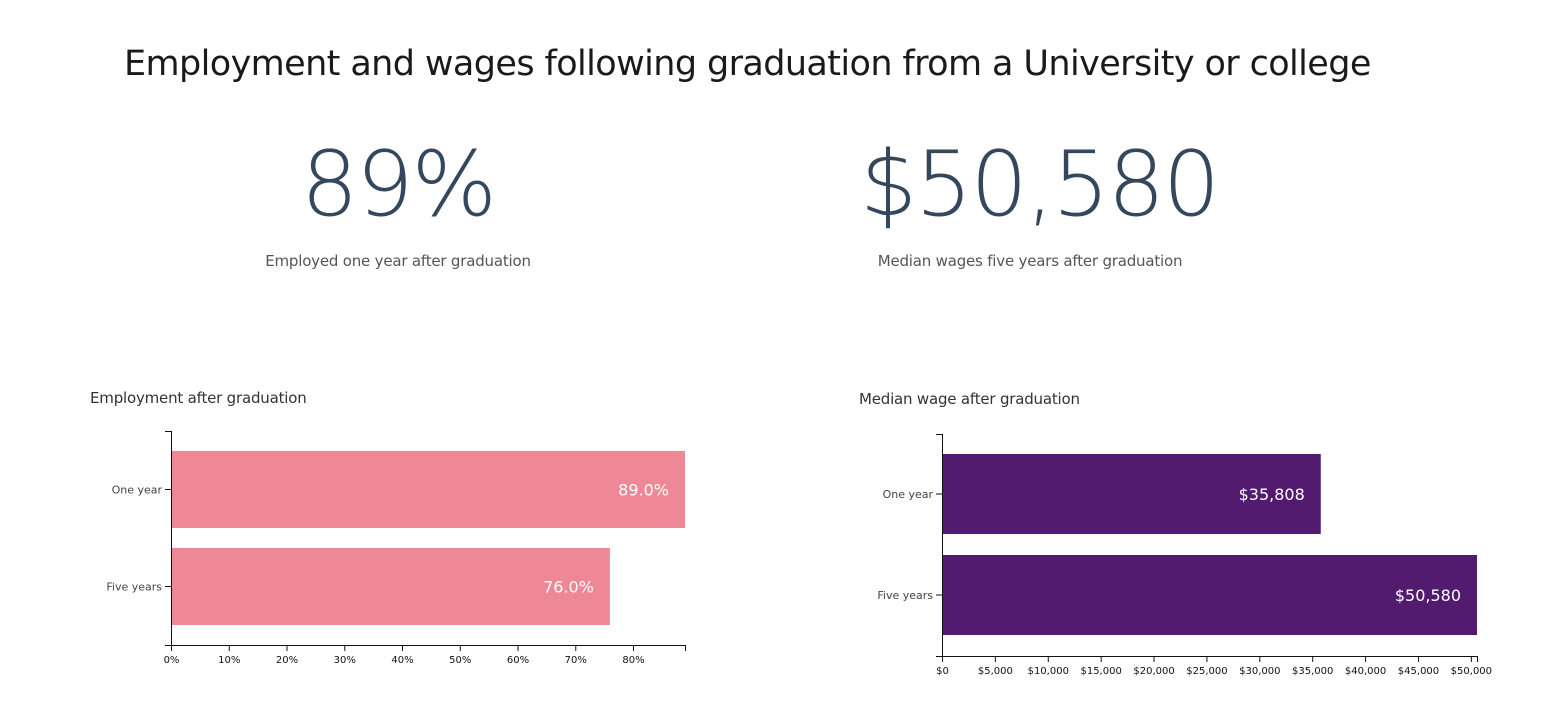 The height and width of the screenshot is (718, 1564). Describe the element at coordinates (568, 587) in the screenshot. I see `employment-bar-label: 76.0%` at that location.